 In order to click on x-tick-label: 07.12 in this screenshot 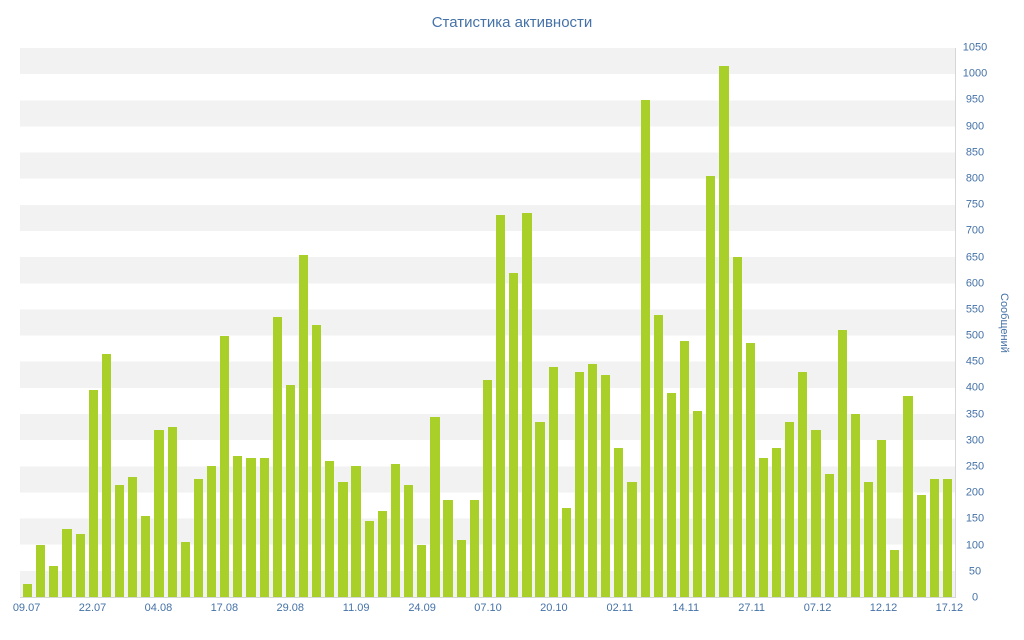, I will do `click(817, 608)`.